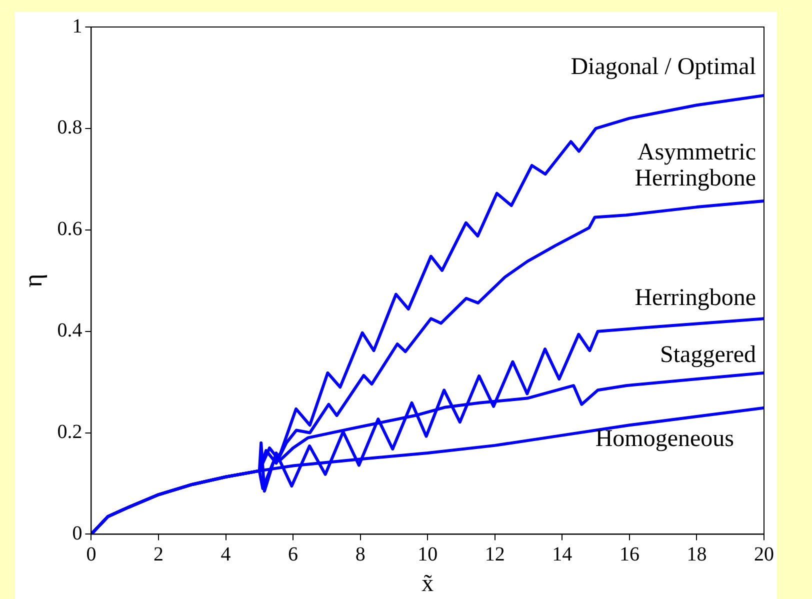  Describe the element at coordinates (77, 26) in the screenshot. I see `y-tick-label: 1` at that location.